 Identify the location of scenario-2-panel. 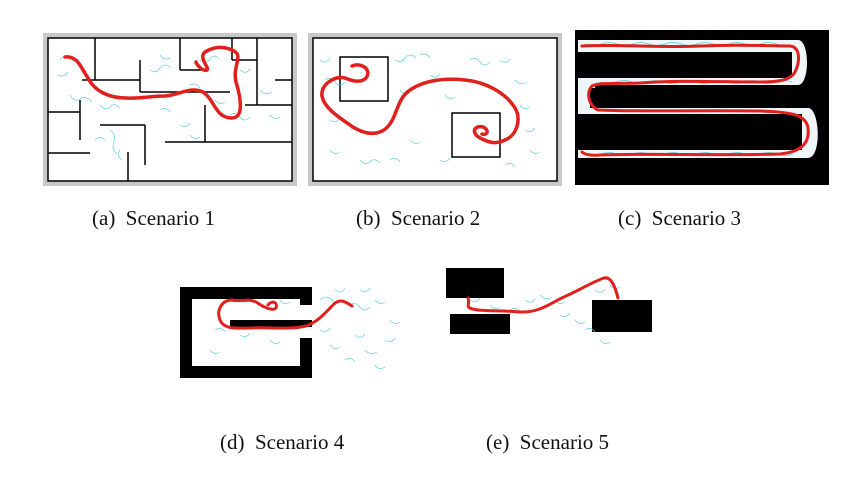
(435, 109).